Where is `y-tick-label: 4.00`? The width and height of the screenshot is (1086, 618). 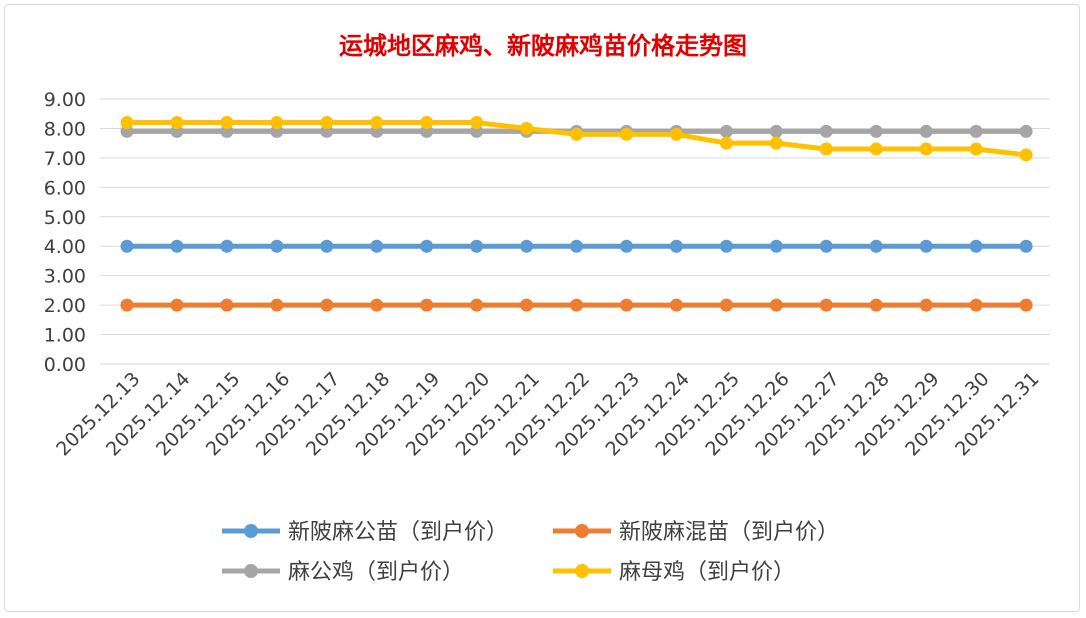
y-tick-label: 4.00 is located at coordinates (65, 247).